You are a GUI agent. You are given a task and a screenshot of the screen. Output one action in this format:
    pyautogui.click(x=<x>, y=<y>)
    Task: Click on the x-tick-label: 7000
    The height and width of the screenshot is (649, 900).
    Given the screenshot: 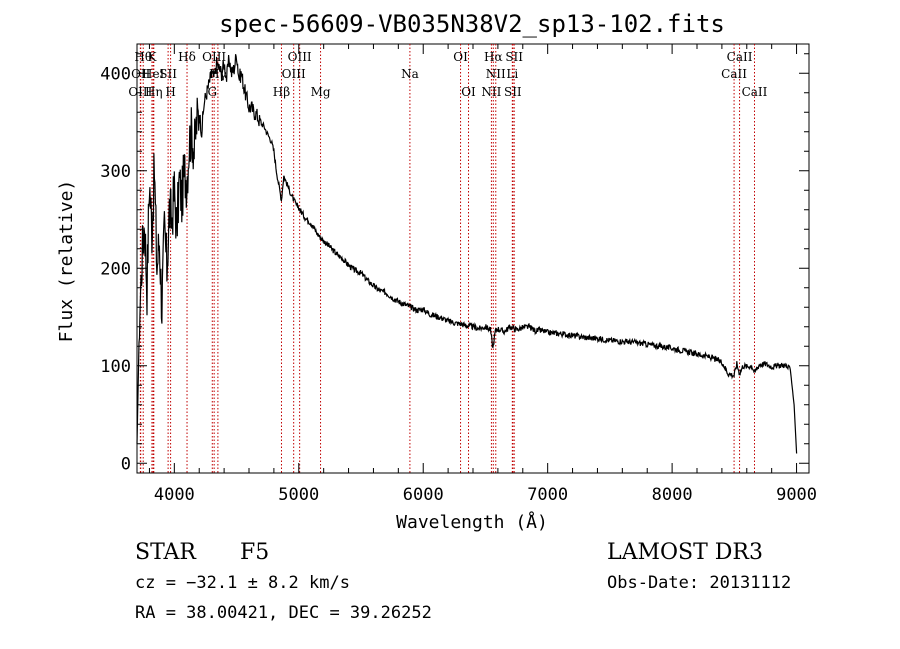 What is the action you would take?
    pyautogui.click(x=547, y=495)
    